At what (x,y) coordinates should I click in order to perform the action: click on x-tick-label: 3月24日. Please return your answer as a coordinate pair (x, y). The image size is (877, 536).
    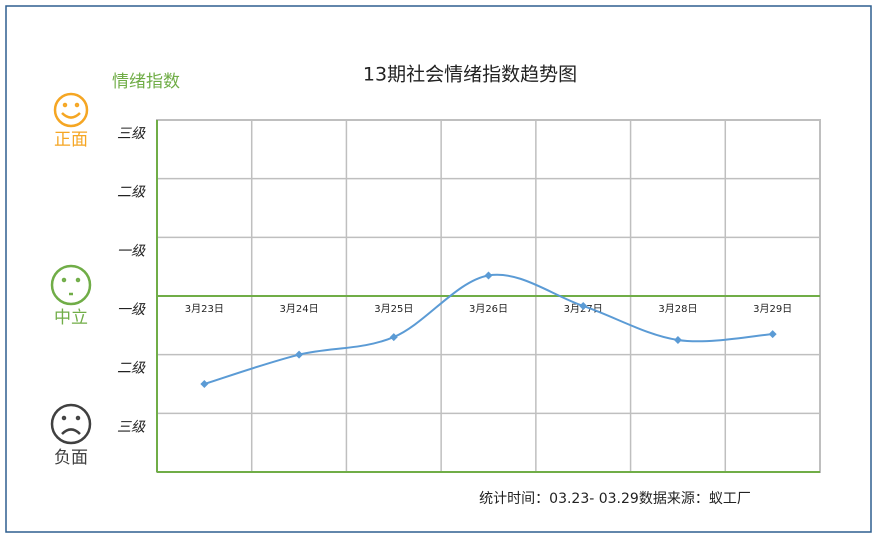
    Looking at the image, I should click on (299, 309).